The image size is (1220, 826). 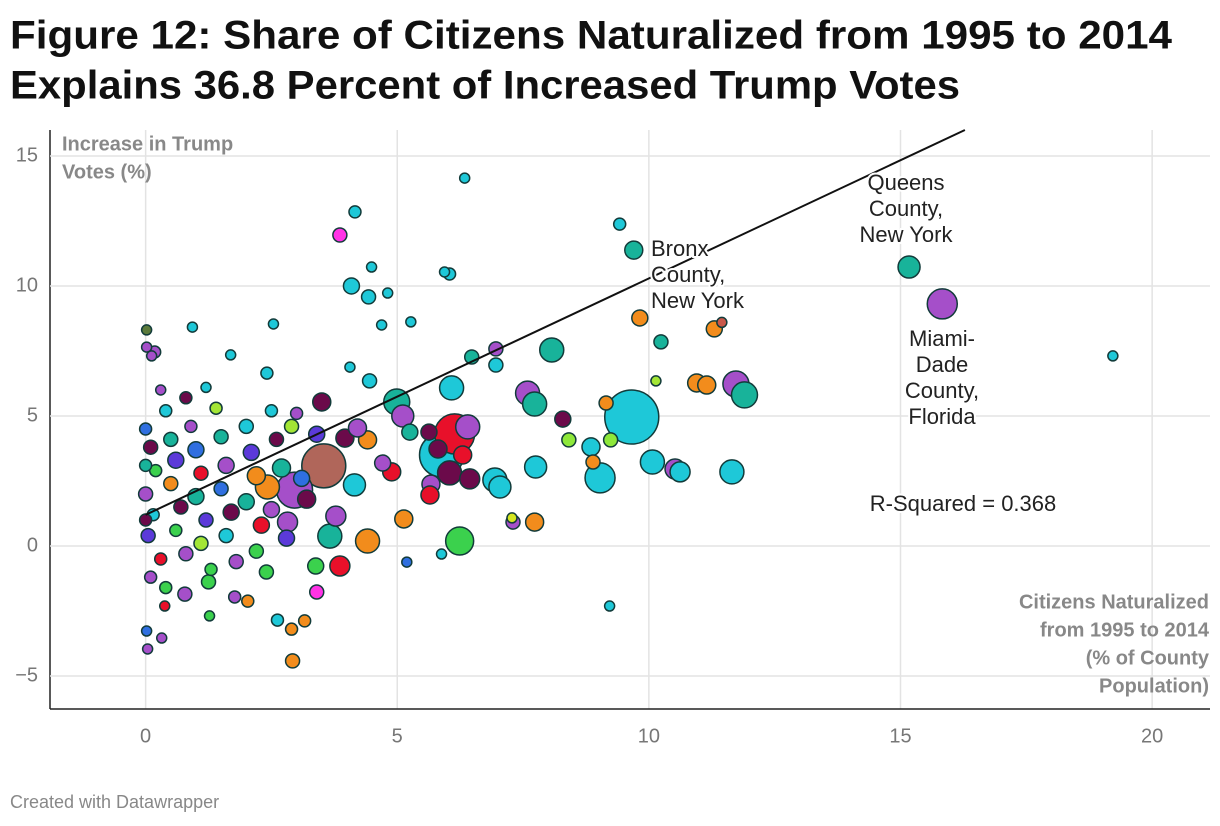 What do you see at coordinates (147, 144) in the screenshot?
I see `y-axis-title: Increase in Trump` at bounding box center [147, 144].